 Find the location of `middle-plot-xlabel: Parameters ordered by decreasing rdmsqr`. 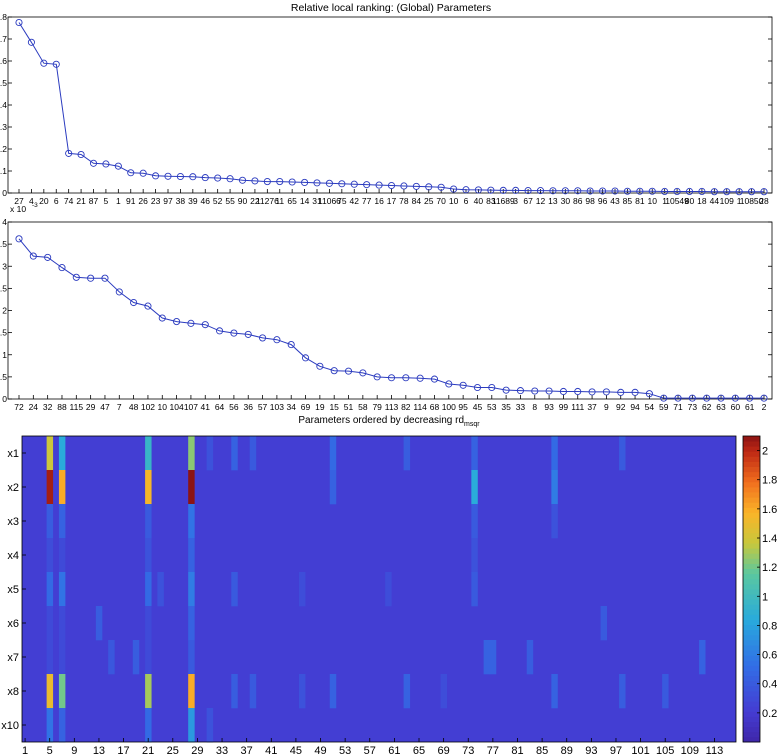

middle-plot-xlabel: Parameters ordered by decreasing rdmsqr is located at coordinates (389, 421).